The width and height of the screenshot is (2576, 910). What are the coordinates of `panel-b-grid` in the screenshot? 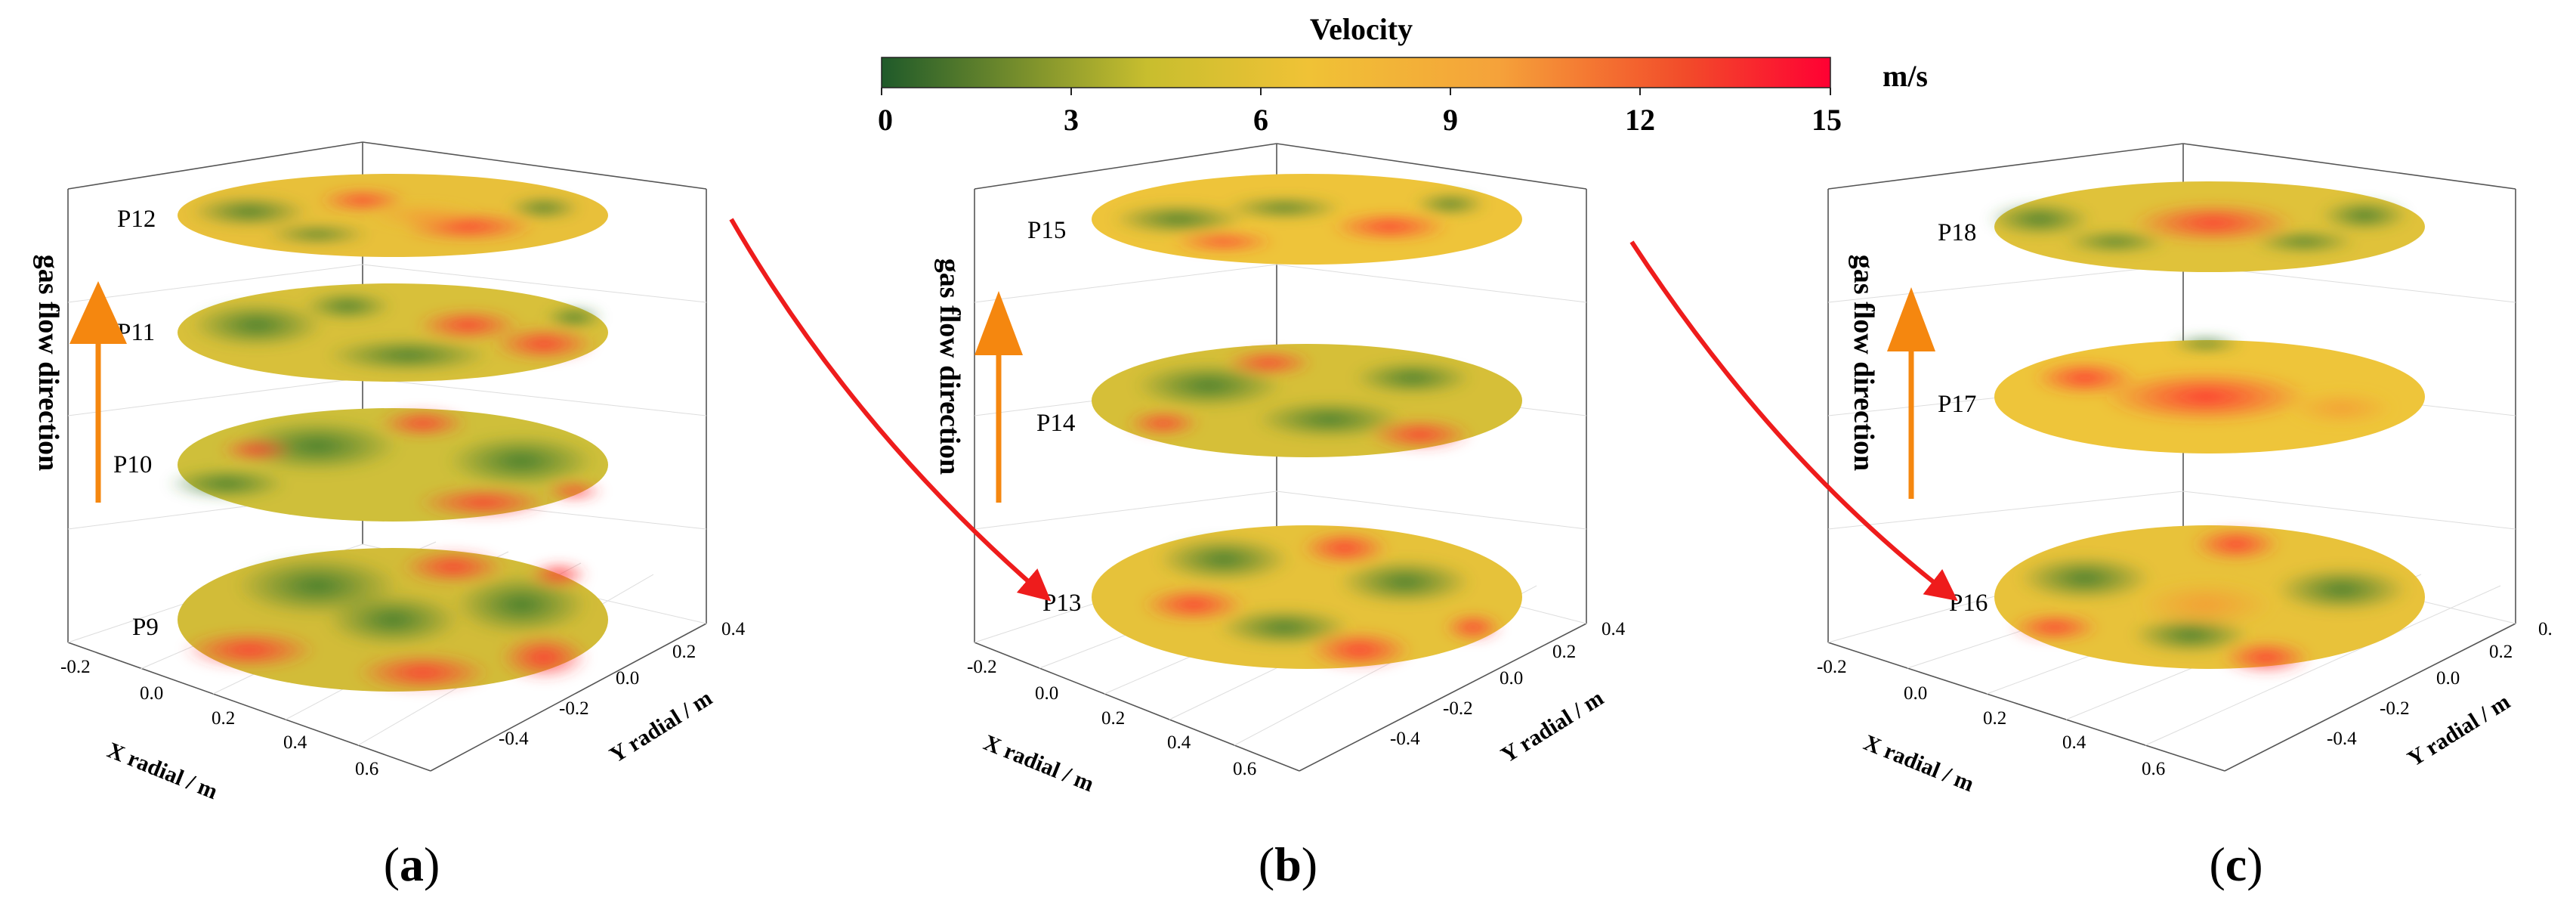 It's located at (1280, 505).